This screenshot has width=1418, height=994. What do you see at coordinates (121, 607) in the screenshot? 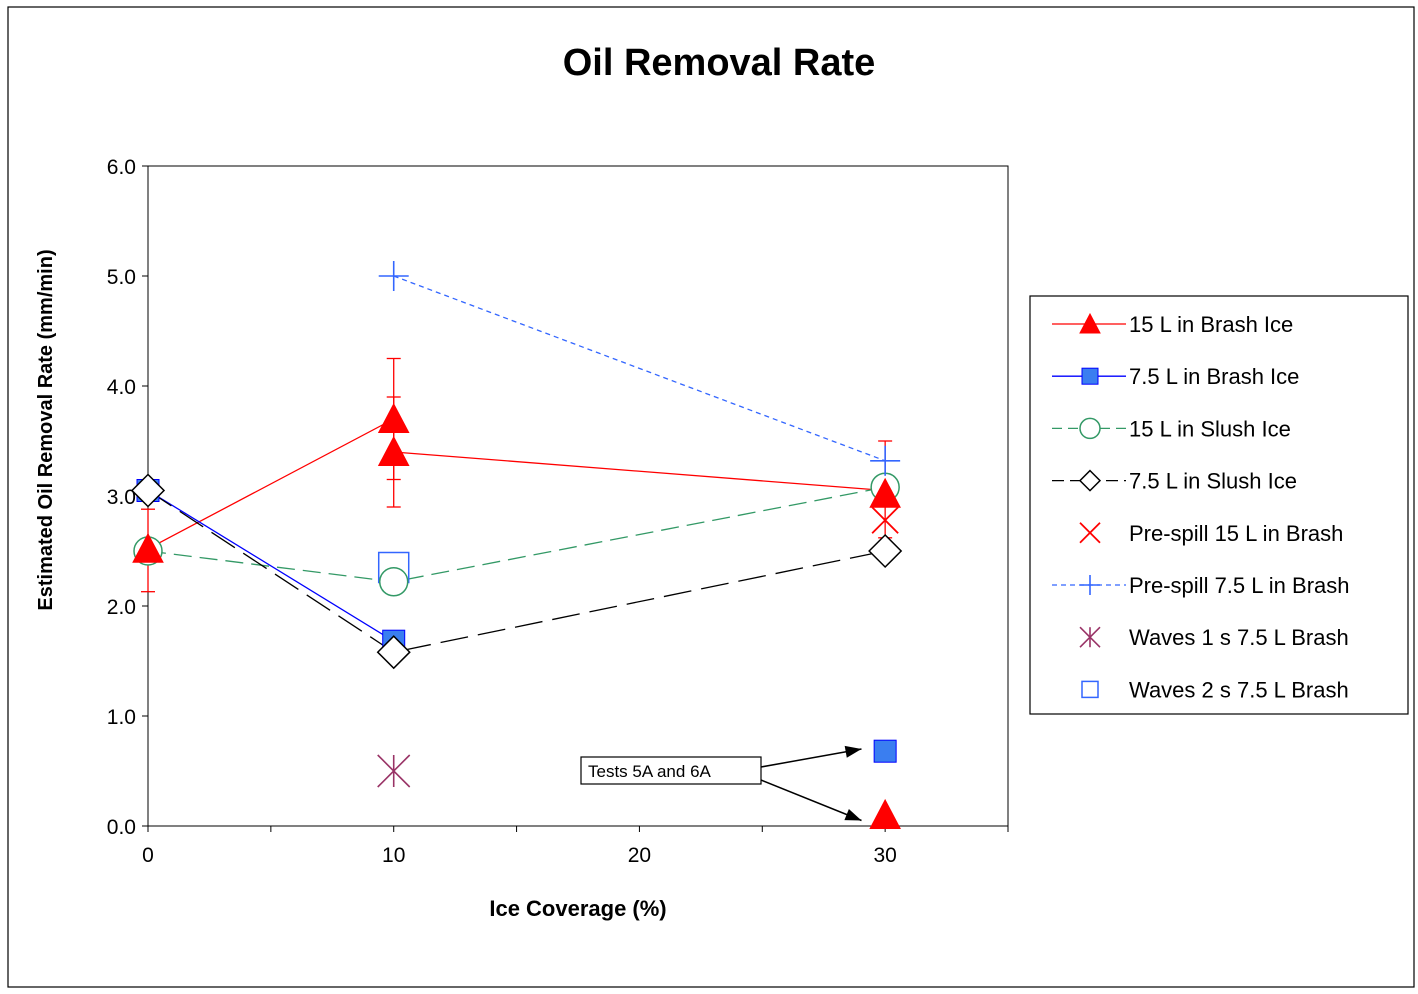
I see `y-tick-label: 2.0` at bounding box center [121, 607].